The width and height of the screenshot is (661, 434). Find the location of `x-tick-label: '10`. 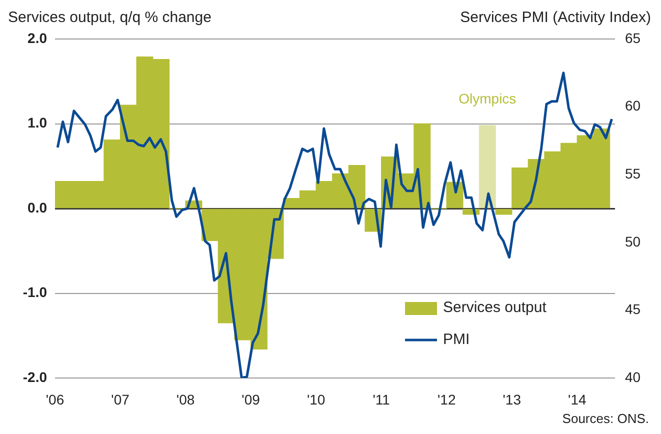

x-tick-label: '10 is located at coordinates (316, 399).